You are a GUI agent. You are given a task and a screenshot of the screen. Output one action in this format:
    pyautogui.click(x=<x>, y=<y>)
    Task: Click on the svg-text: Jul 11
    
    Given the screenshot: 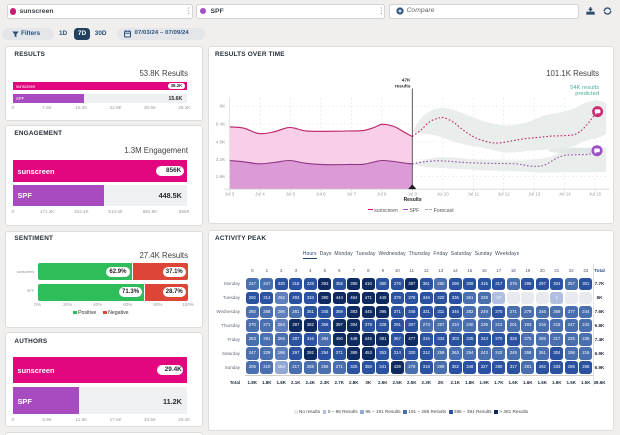 What is the action you would take?
    pyautogui.click(x=473, y=193)
    